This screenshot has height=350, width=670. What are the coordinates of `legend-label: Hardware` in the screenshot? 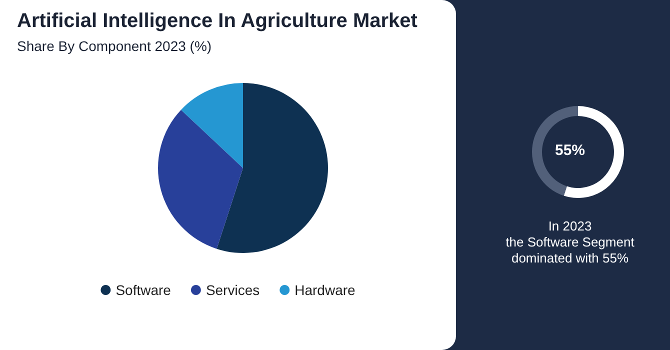 It's located at (325, 290).